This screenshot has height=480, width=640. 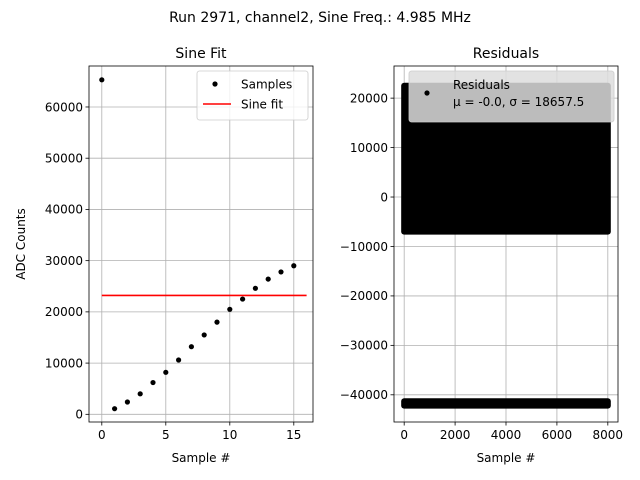 I want to click on x-tick-label: 2000, so click(x=455, y=435).